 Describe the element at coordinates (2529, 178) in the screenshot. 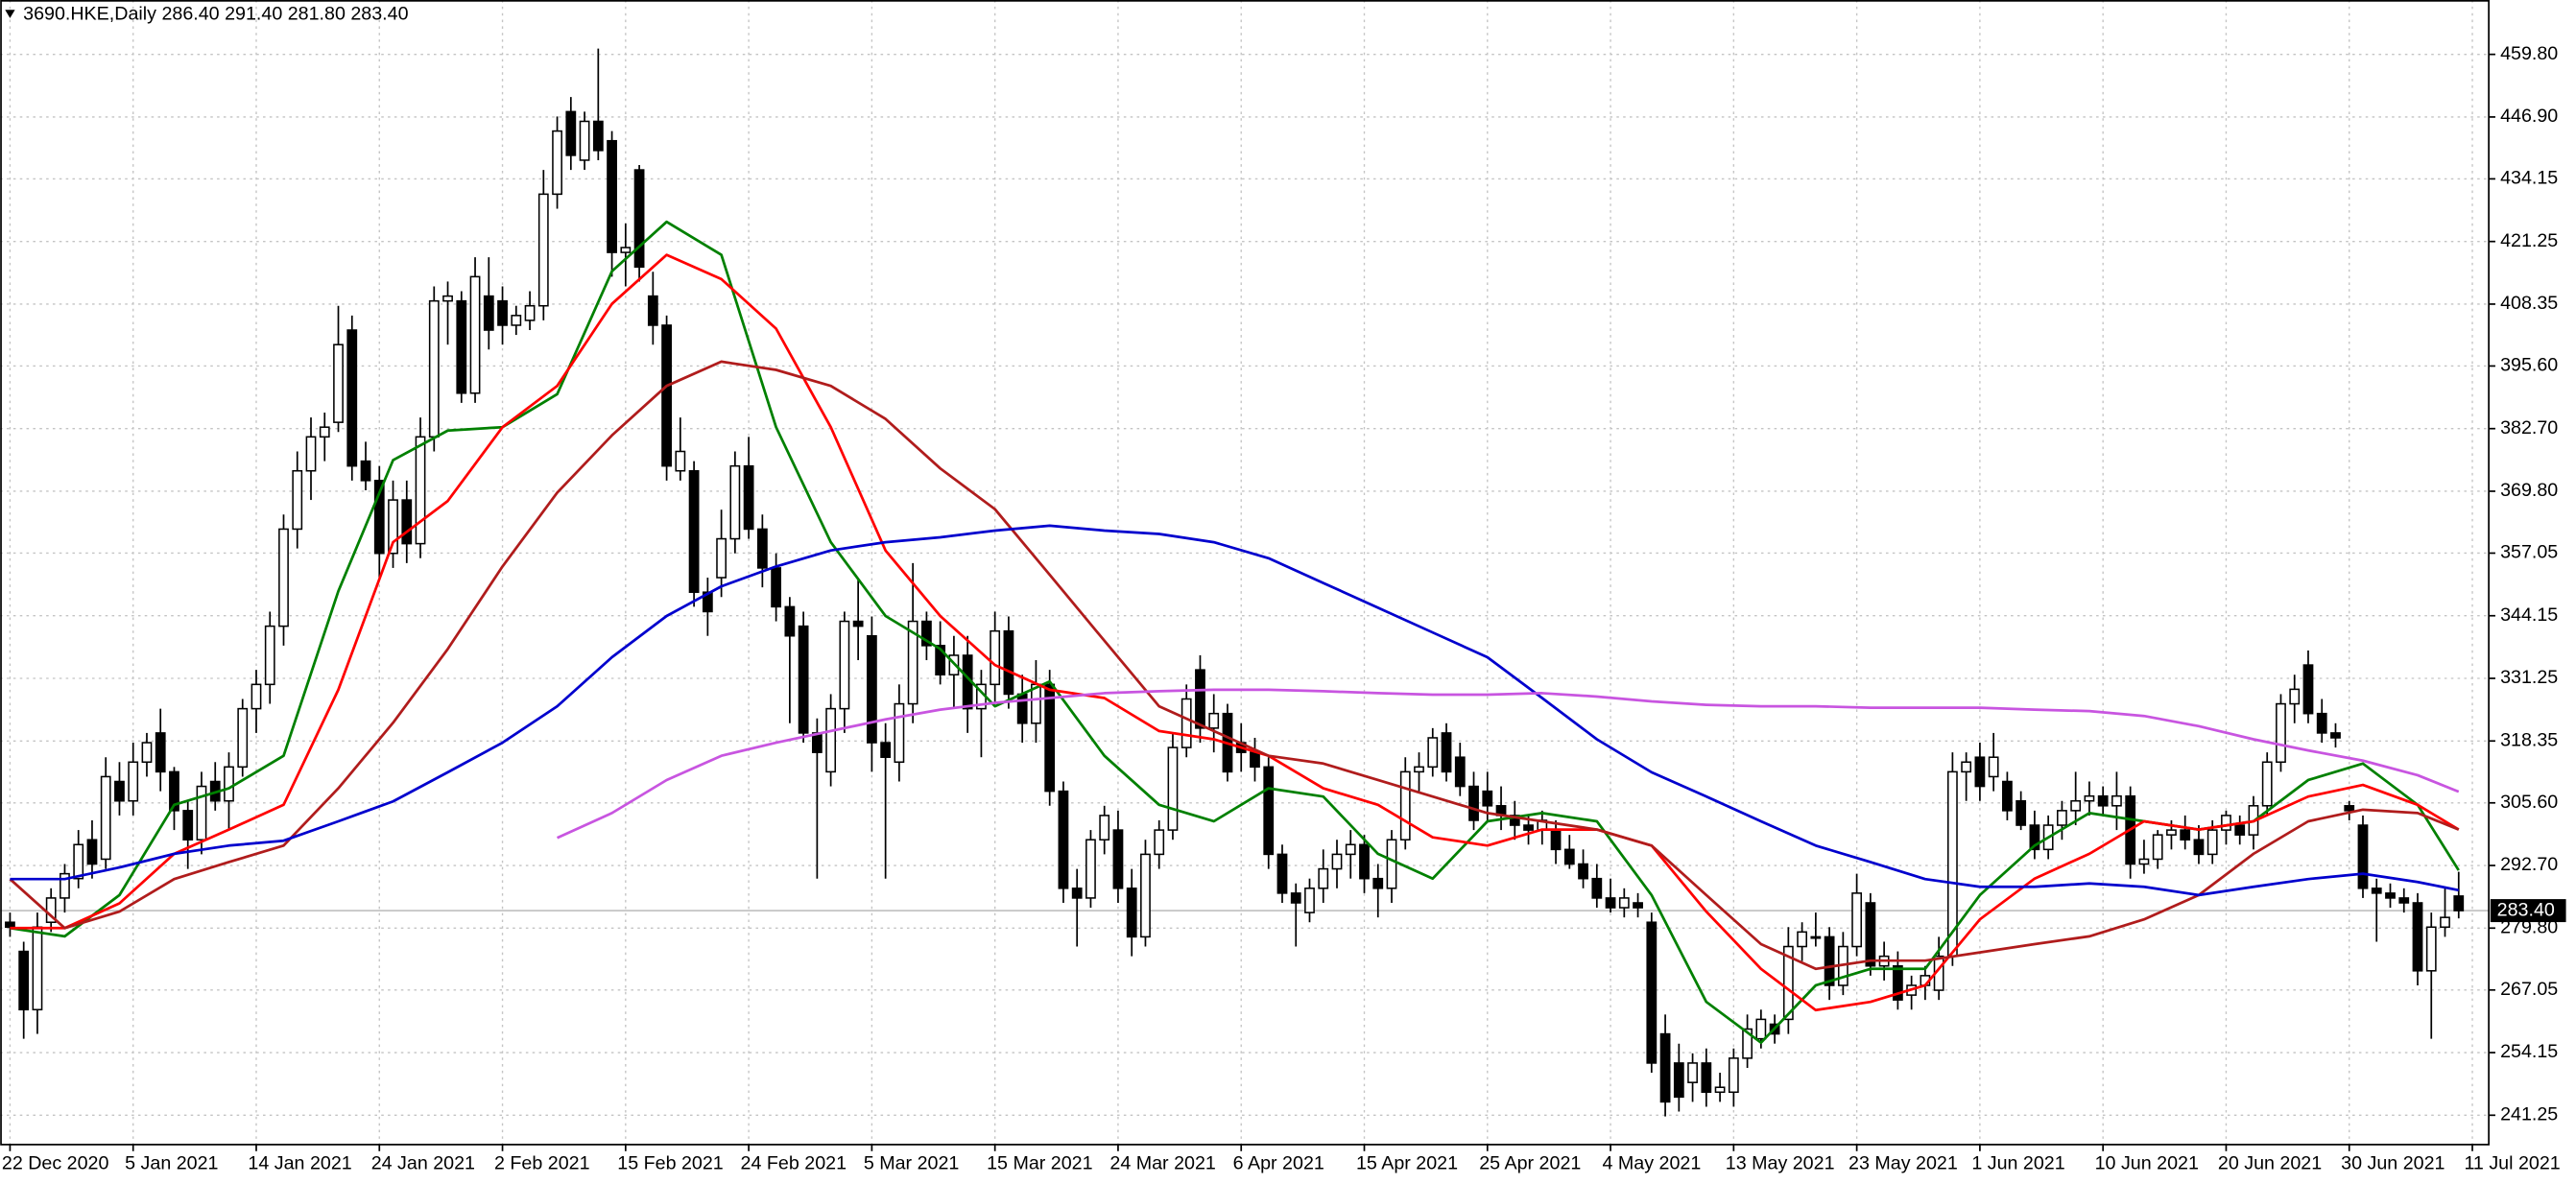

I see `y-tick-label: 434.15` at that location.